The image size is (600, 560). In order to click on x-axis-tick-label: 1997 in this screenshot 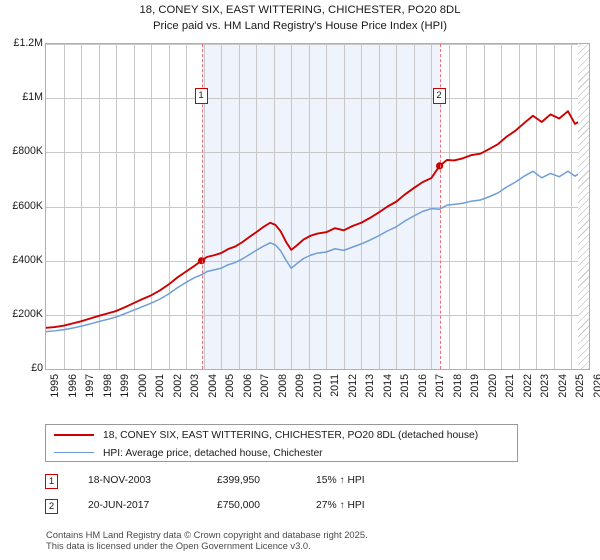, I will do `click(90, 386)`.